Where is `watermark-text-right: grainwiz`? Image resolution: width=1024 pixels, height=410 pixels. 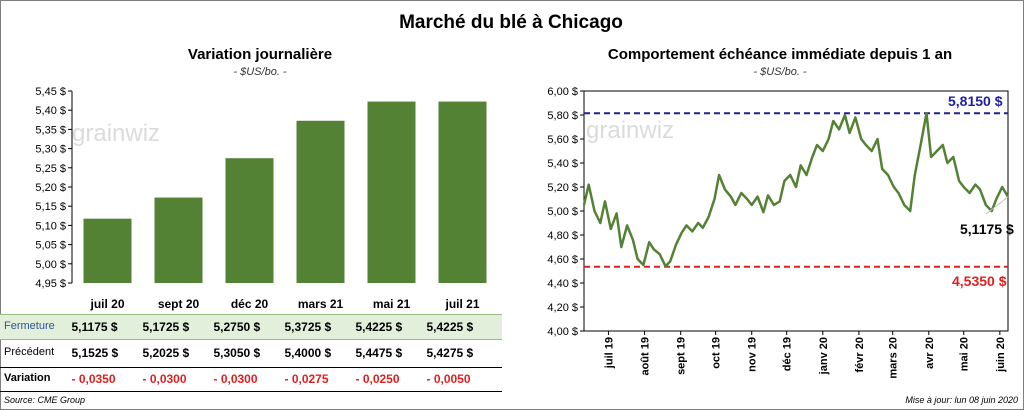 watermark-text-right: grainwiz is located at coordinates (630, 130).